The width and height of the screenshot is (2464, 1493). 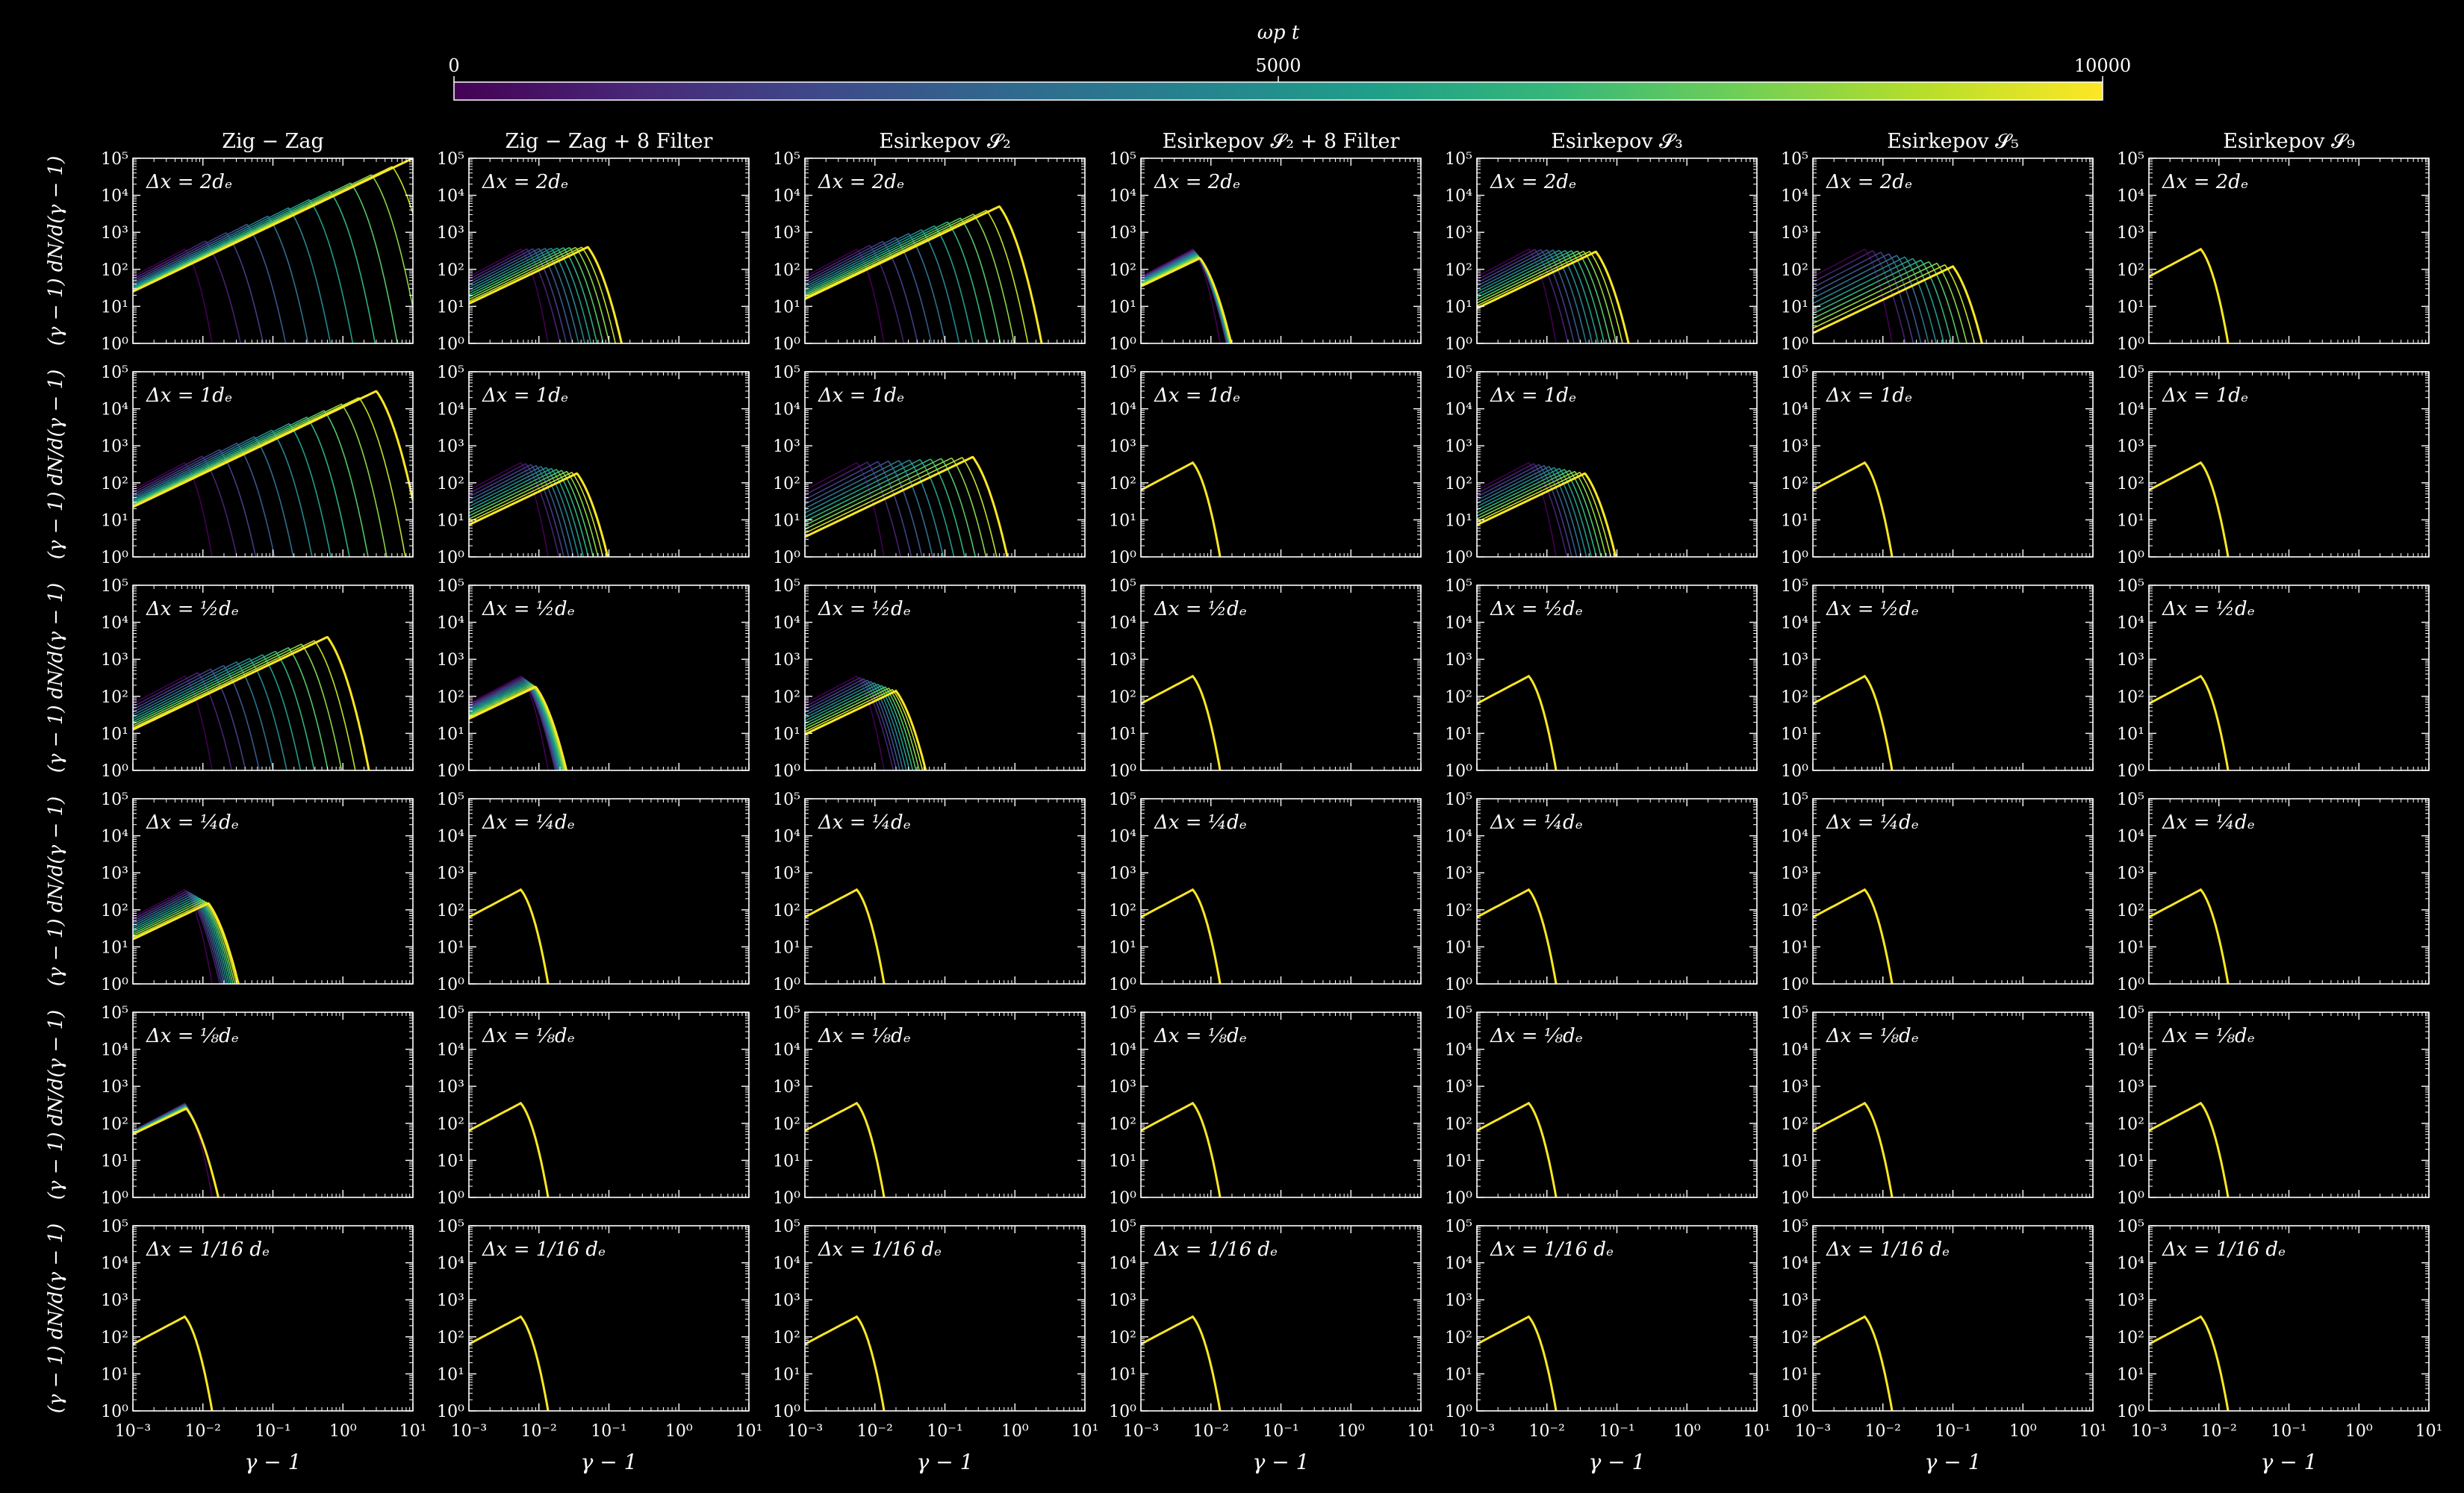 I want to click on resolution-label: Δx = ¼dₑ, so click(x=1872, y=822).